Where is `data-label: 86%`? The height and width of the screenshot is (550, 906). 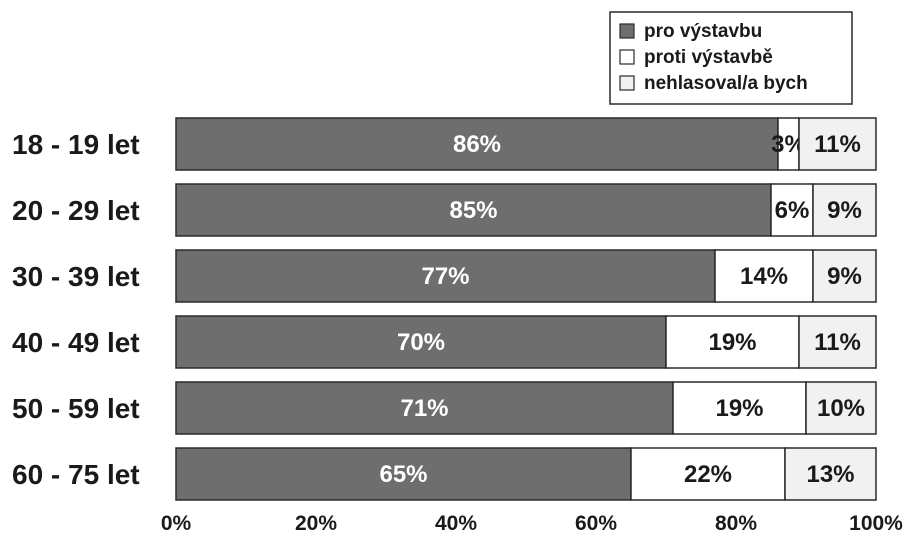
data-label: 86% is located at coordinates (477, 144).